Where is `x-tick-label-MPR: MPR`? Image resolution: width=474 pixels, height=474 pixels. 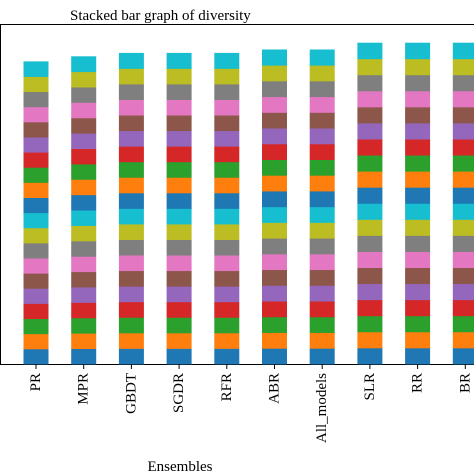 x-tick-label-MPR: MPR is located at coordinates (84, 389).